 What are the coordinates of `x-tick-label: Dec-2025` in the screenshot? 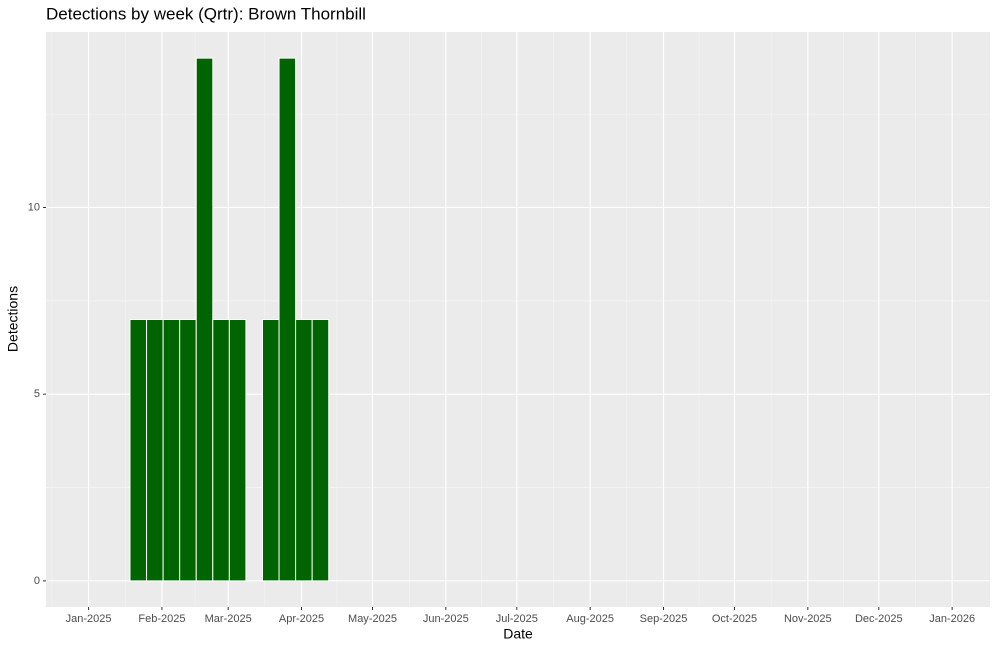 It's located at (879, 619).